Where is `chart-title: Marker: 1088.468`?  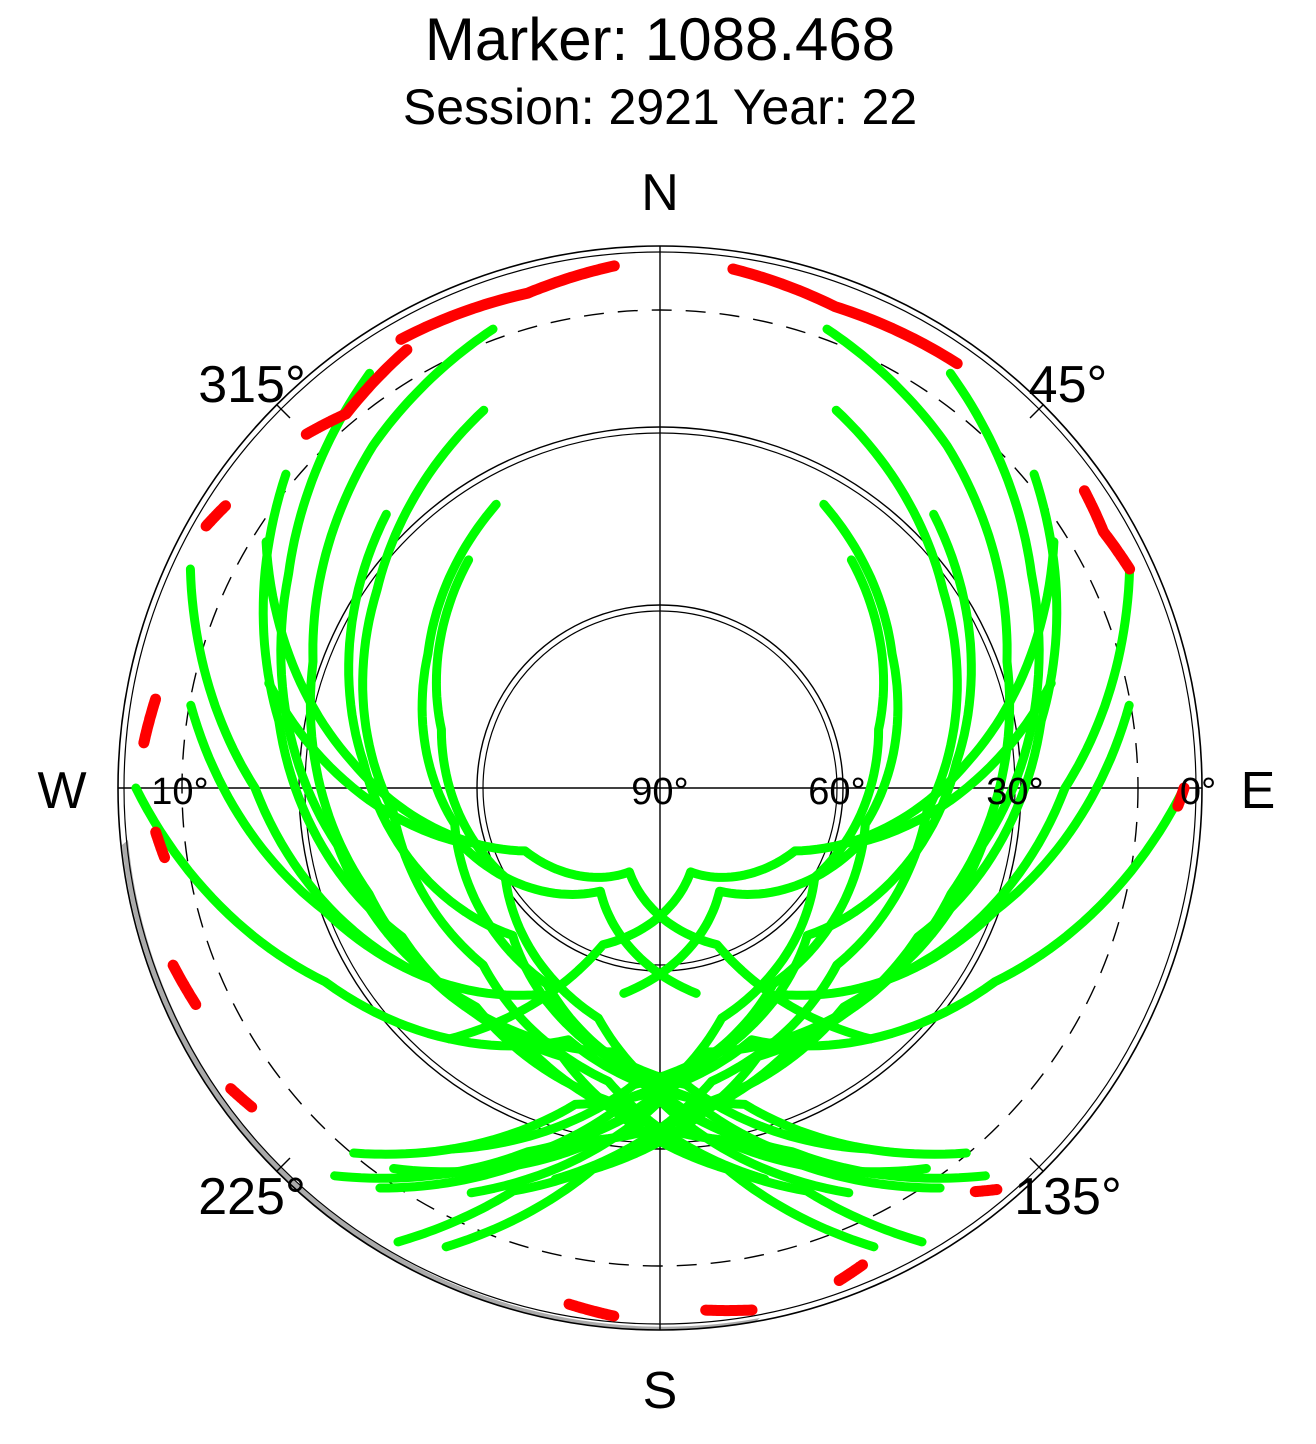
chart-title: Marker: 1088.468 is located at coordinates (660, 39).